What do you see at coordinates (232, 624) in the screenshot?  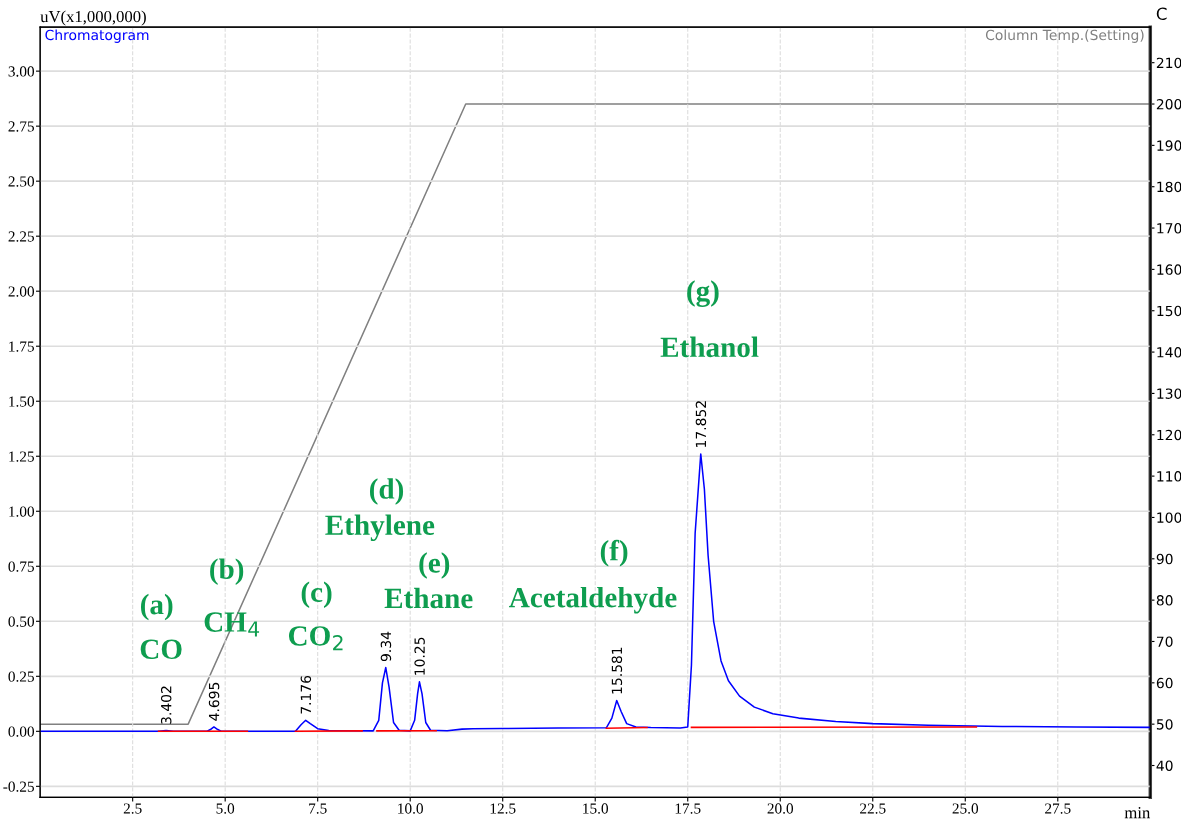 I see `annotation: CH$_{4}$` at bounding box center [232, 624].